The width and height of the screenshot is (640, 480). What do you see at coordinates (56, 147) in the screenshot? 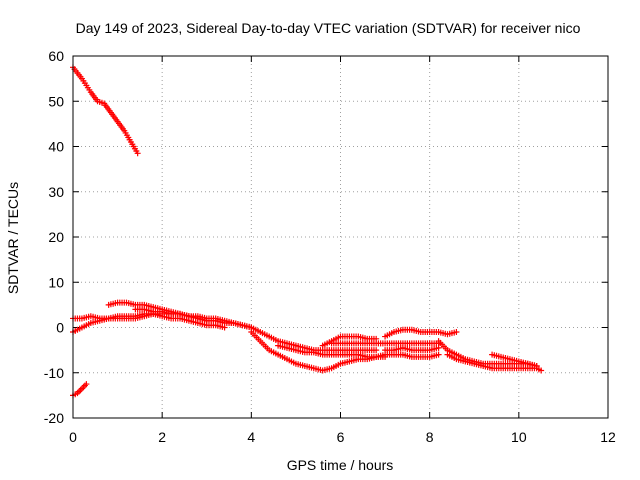
I see `y-tick-label: 40` at bounding box center [56, 147].